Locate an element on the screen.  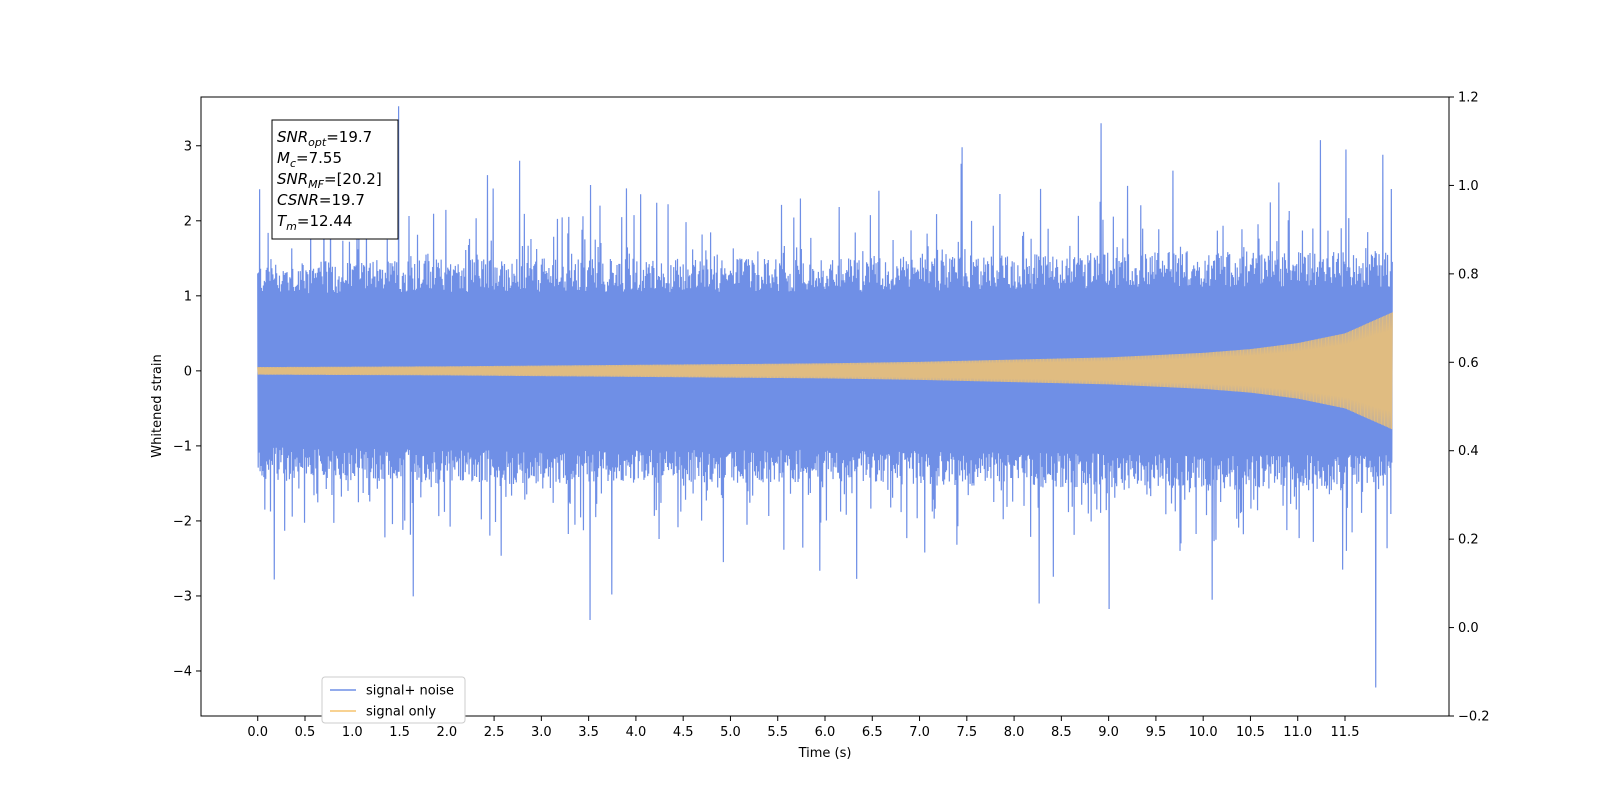
x-tick-label: 6.0 is located at coordinates (825, 732).